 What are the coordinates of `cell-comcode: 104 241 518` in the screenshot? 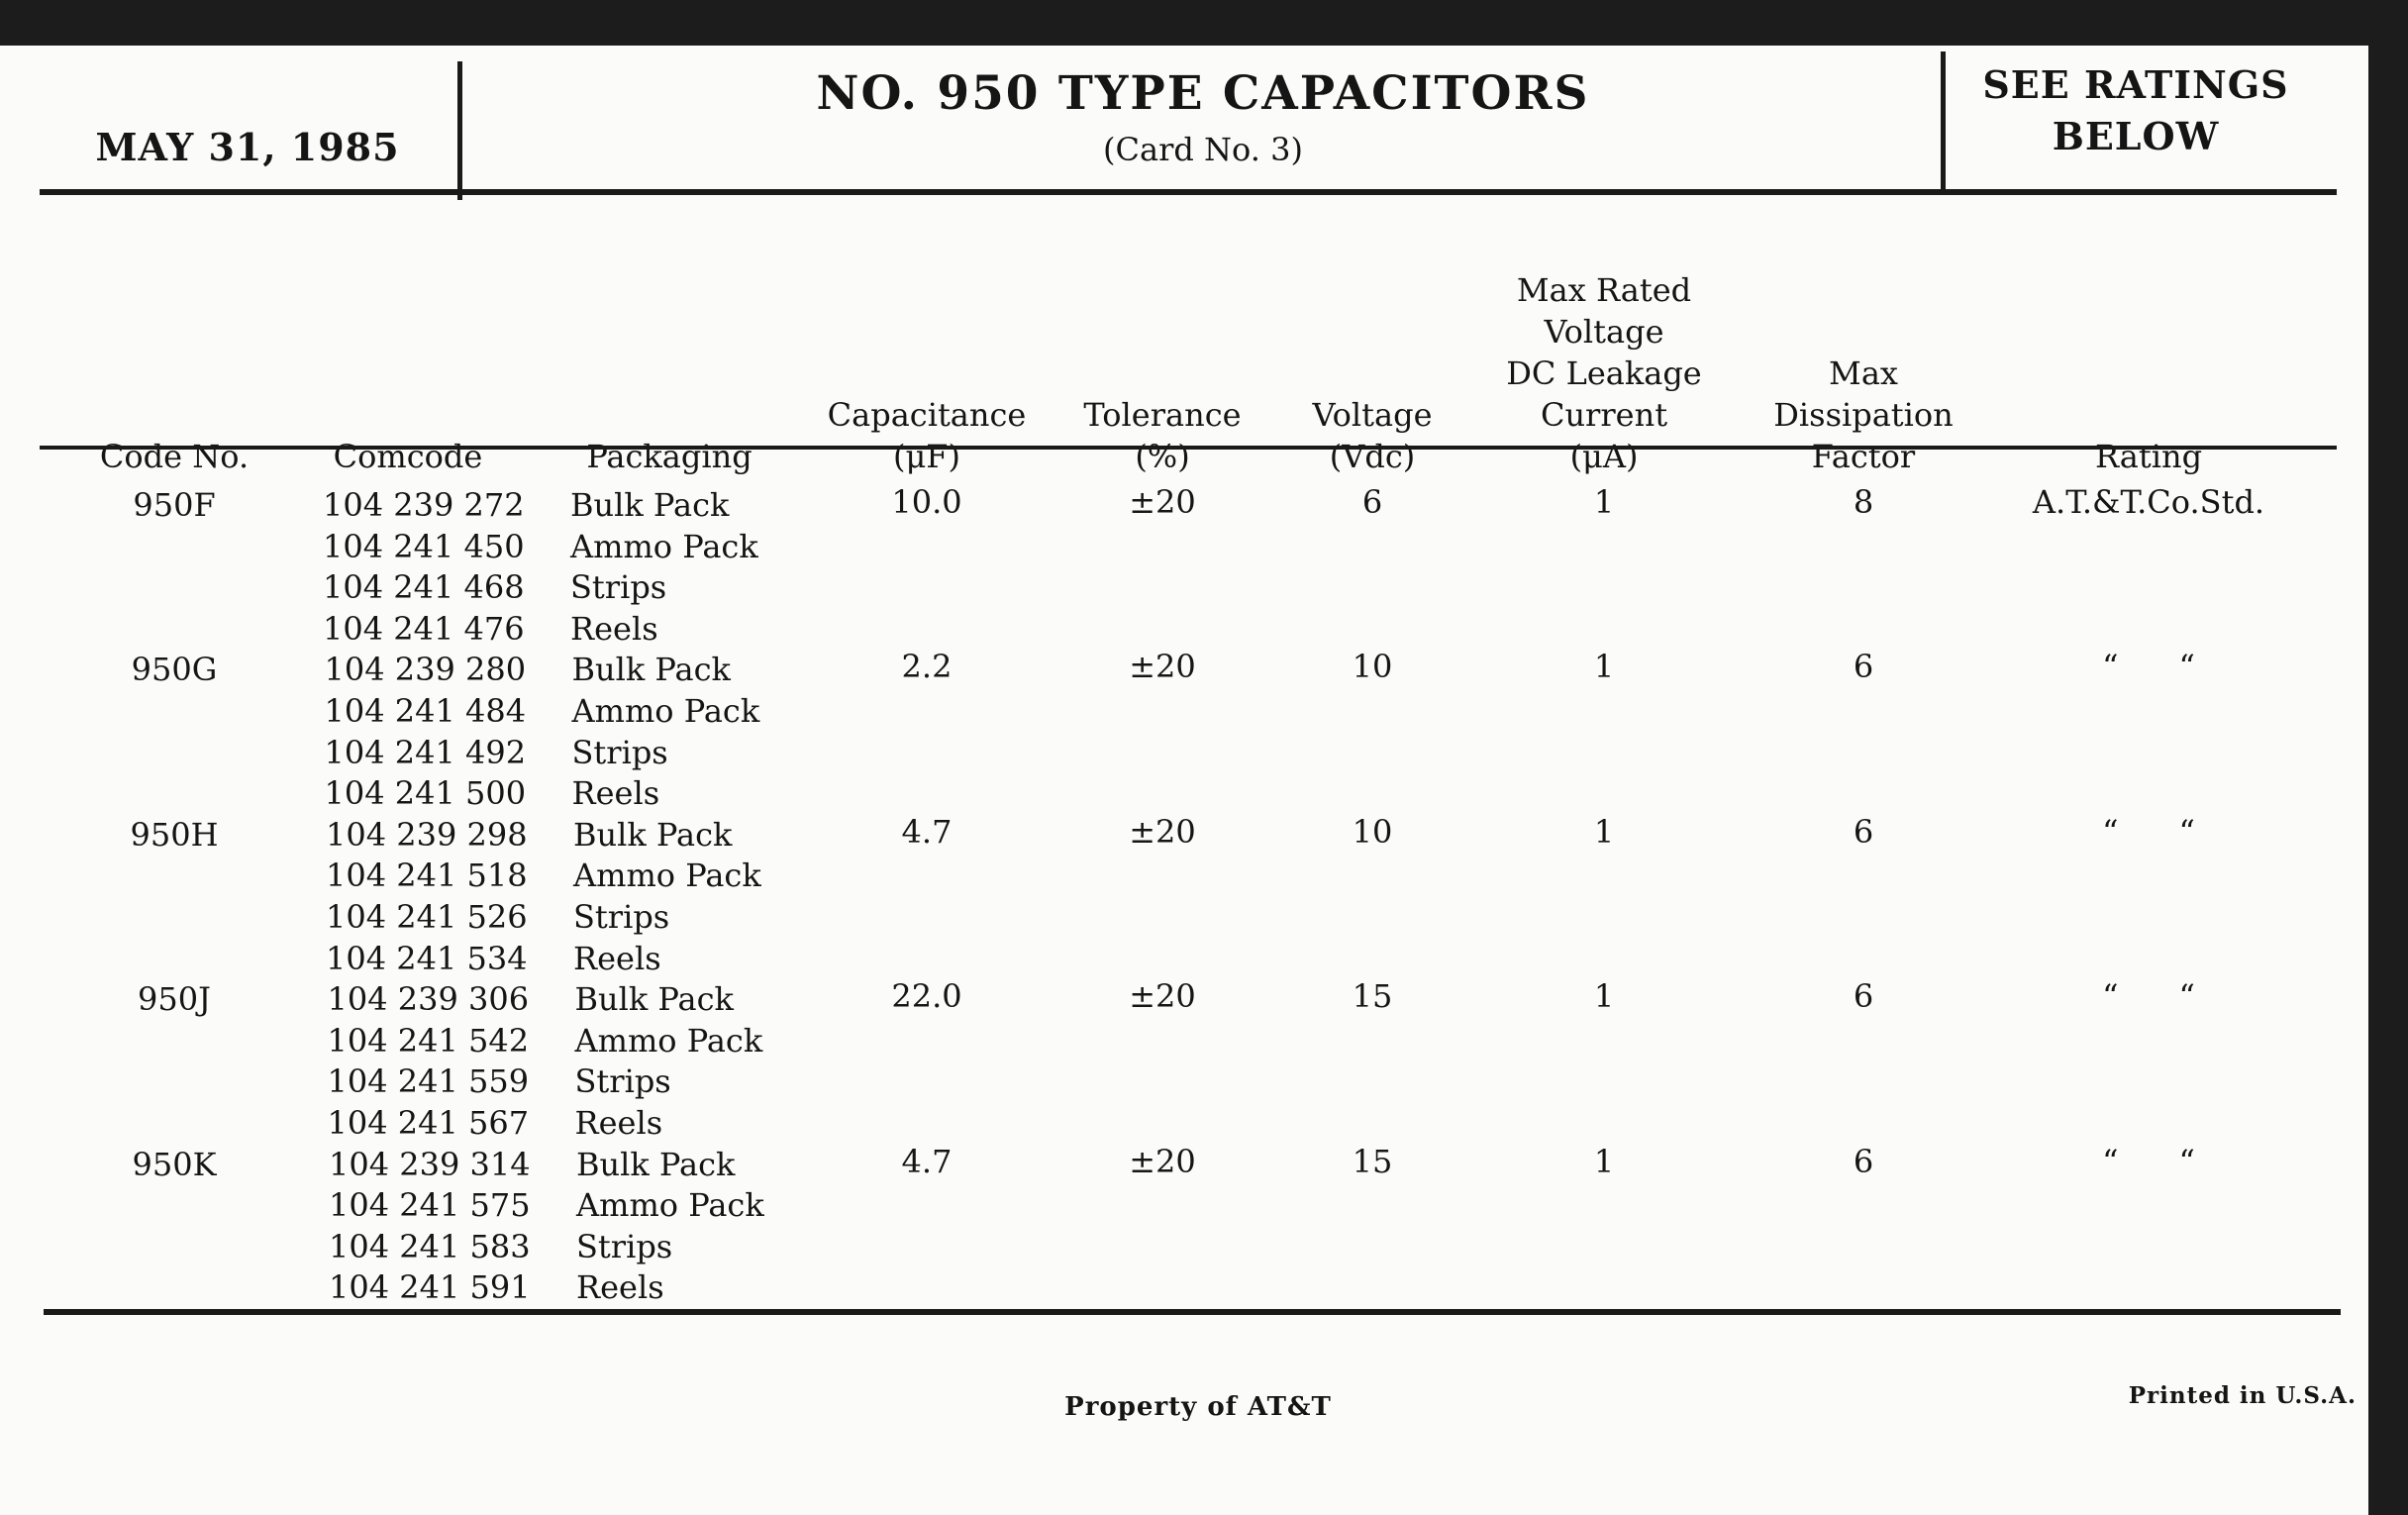 It's located at (427, 876).